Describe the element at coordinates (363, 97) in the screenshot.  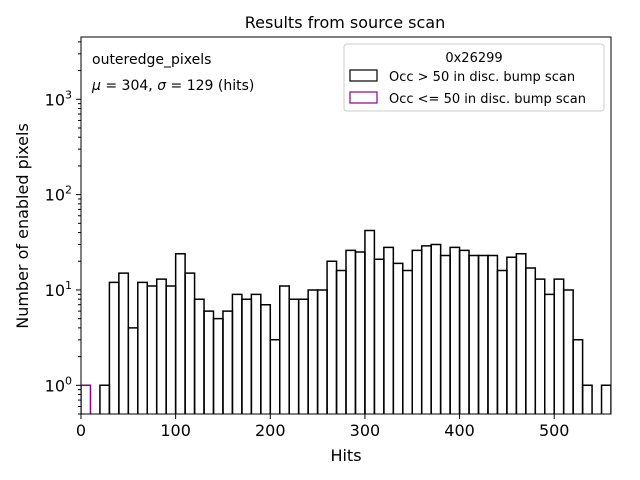
I see `legend-swatch-occ-low` at that location.